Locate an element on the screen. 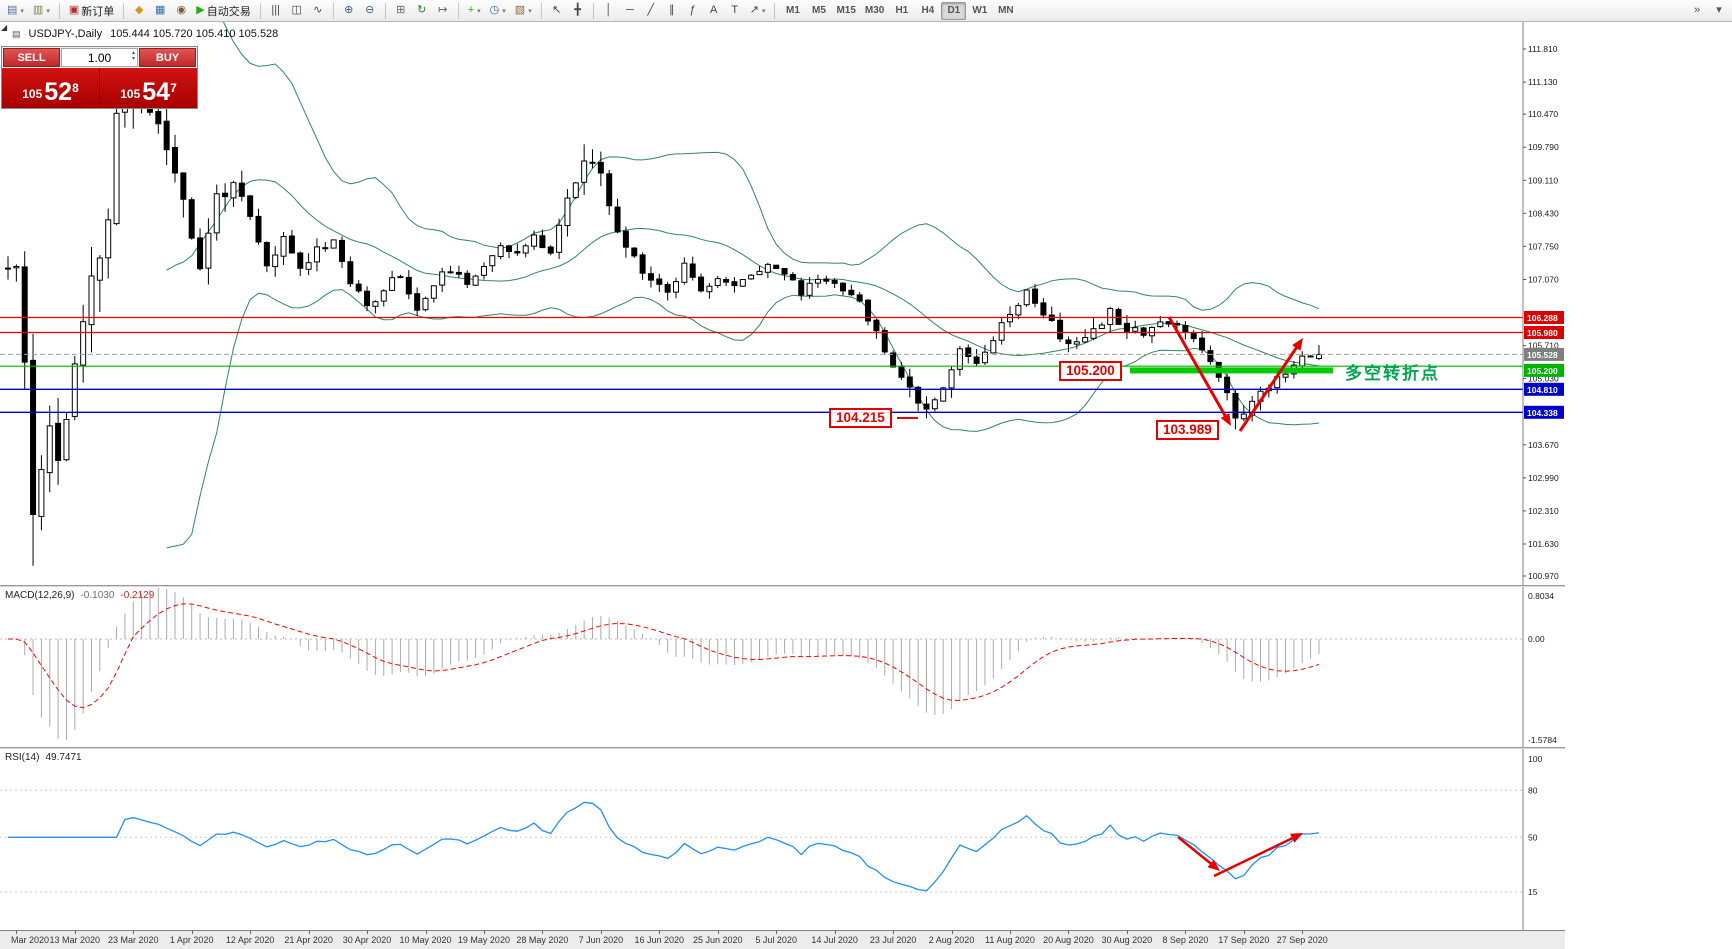  timeframe-m1-button: M1 is located at coordinates (793, 10).